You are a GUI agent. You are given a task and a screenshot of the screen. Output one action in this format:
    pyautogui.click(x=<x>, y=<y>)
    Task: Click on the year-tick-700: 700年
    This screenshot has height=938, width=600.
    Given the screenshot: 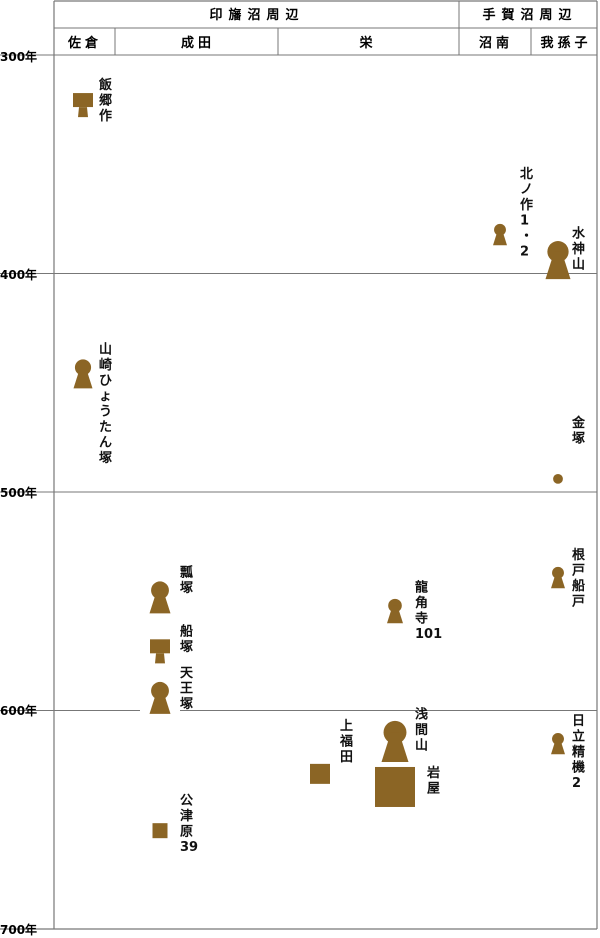 What is the action you would take?
    pyautogui.click(x=18, y=929)
    